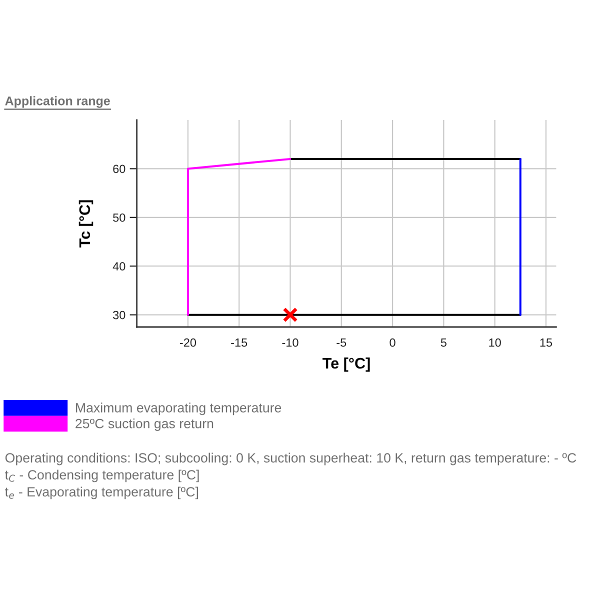 The height and width of the screenshot is (600, 600). I want to click on text: Operating conditions: ISO; subcooling: 0 K, suction superheat: 10 K, return gas temperature: - ºC, so click(290, 459).